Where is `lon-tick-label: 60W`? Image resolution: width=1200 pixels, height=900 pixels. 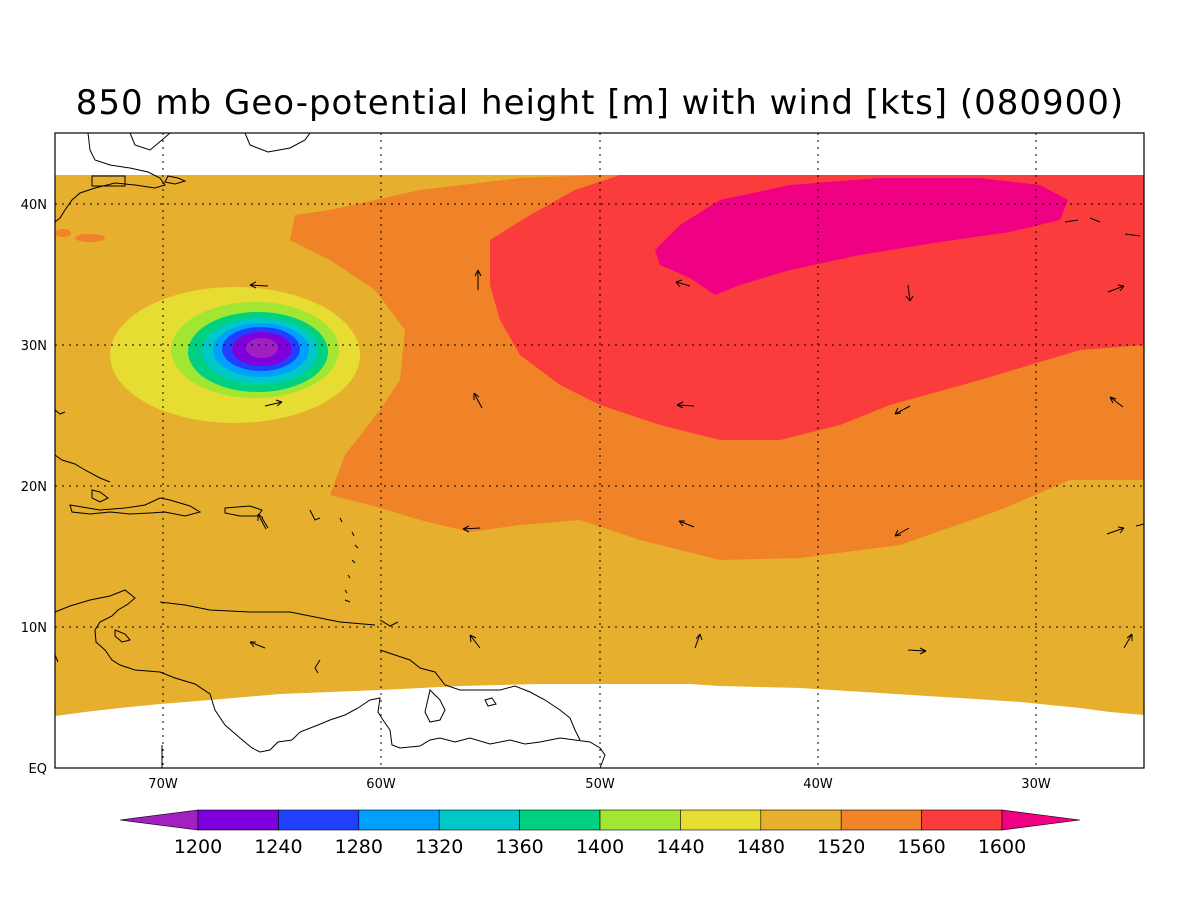 lon-tick-label: 60W is located at coordinates (381, 784).